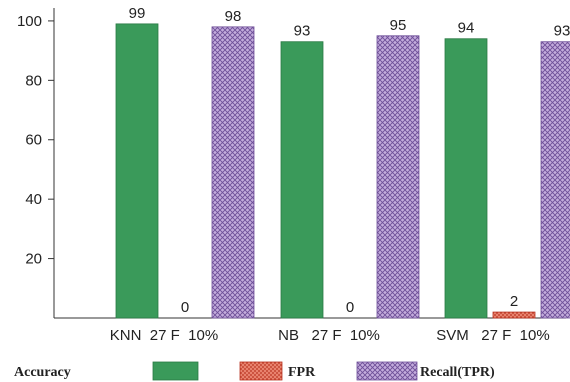 The image size is (570, 382). I want to click on legend-label: Recall(TPR), so click(457, 372).